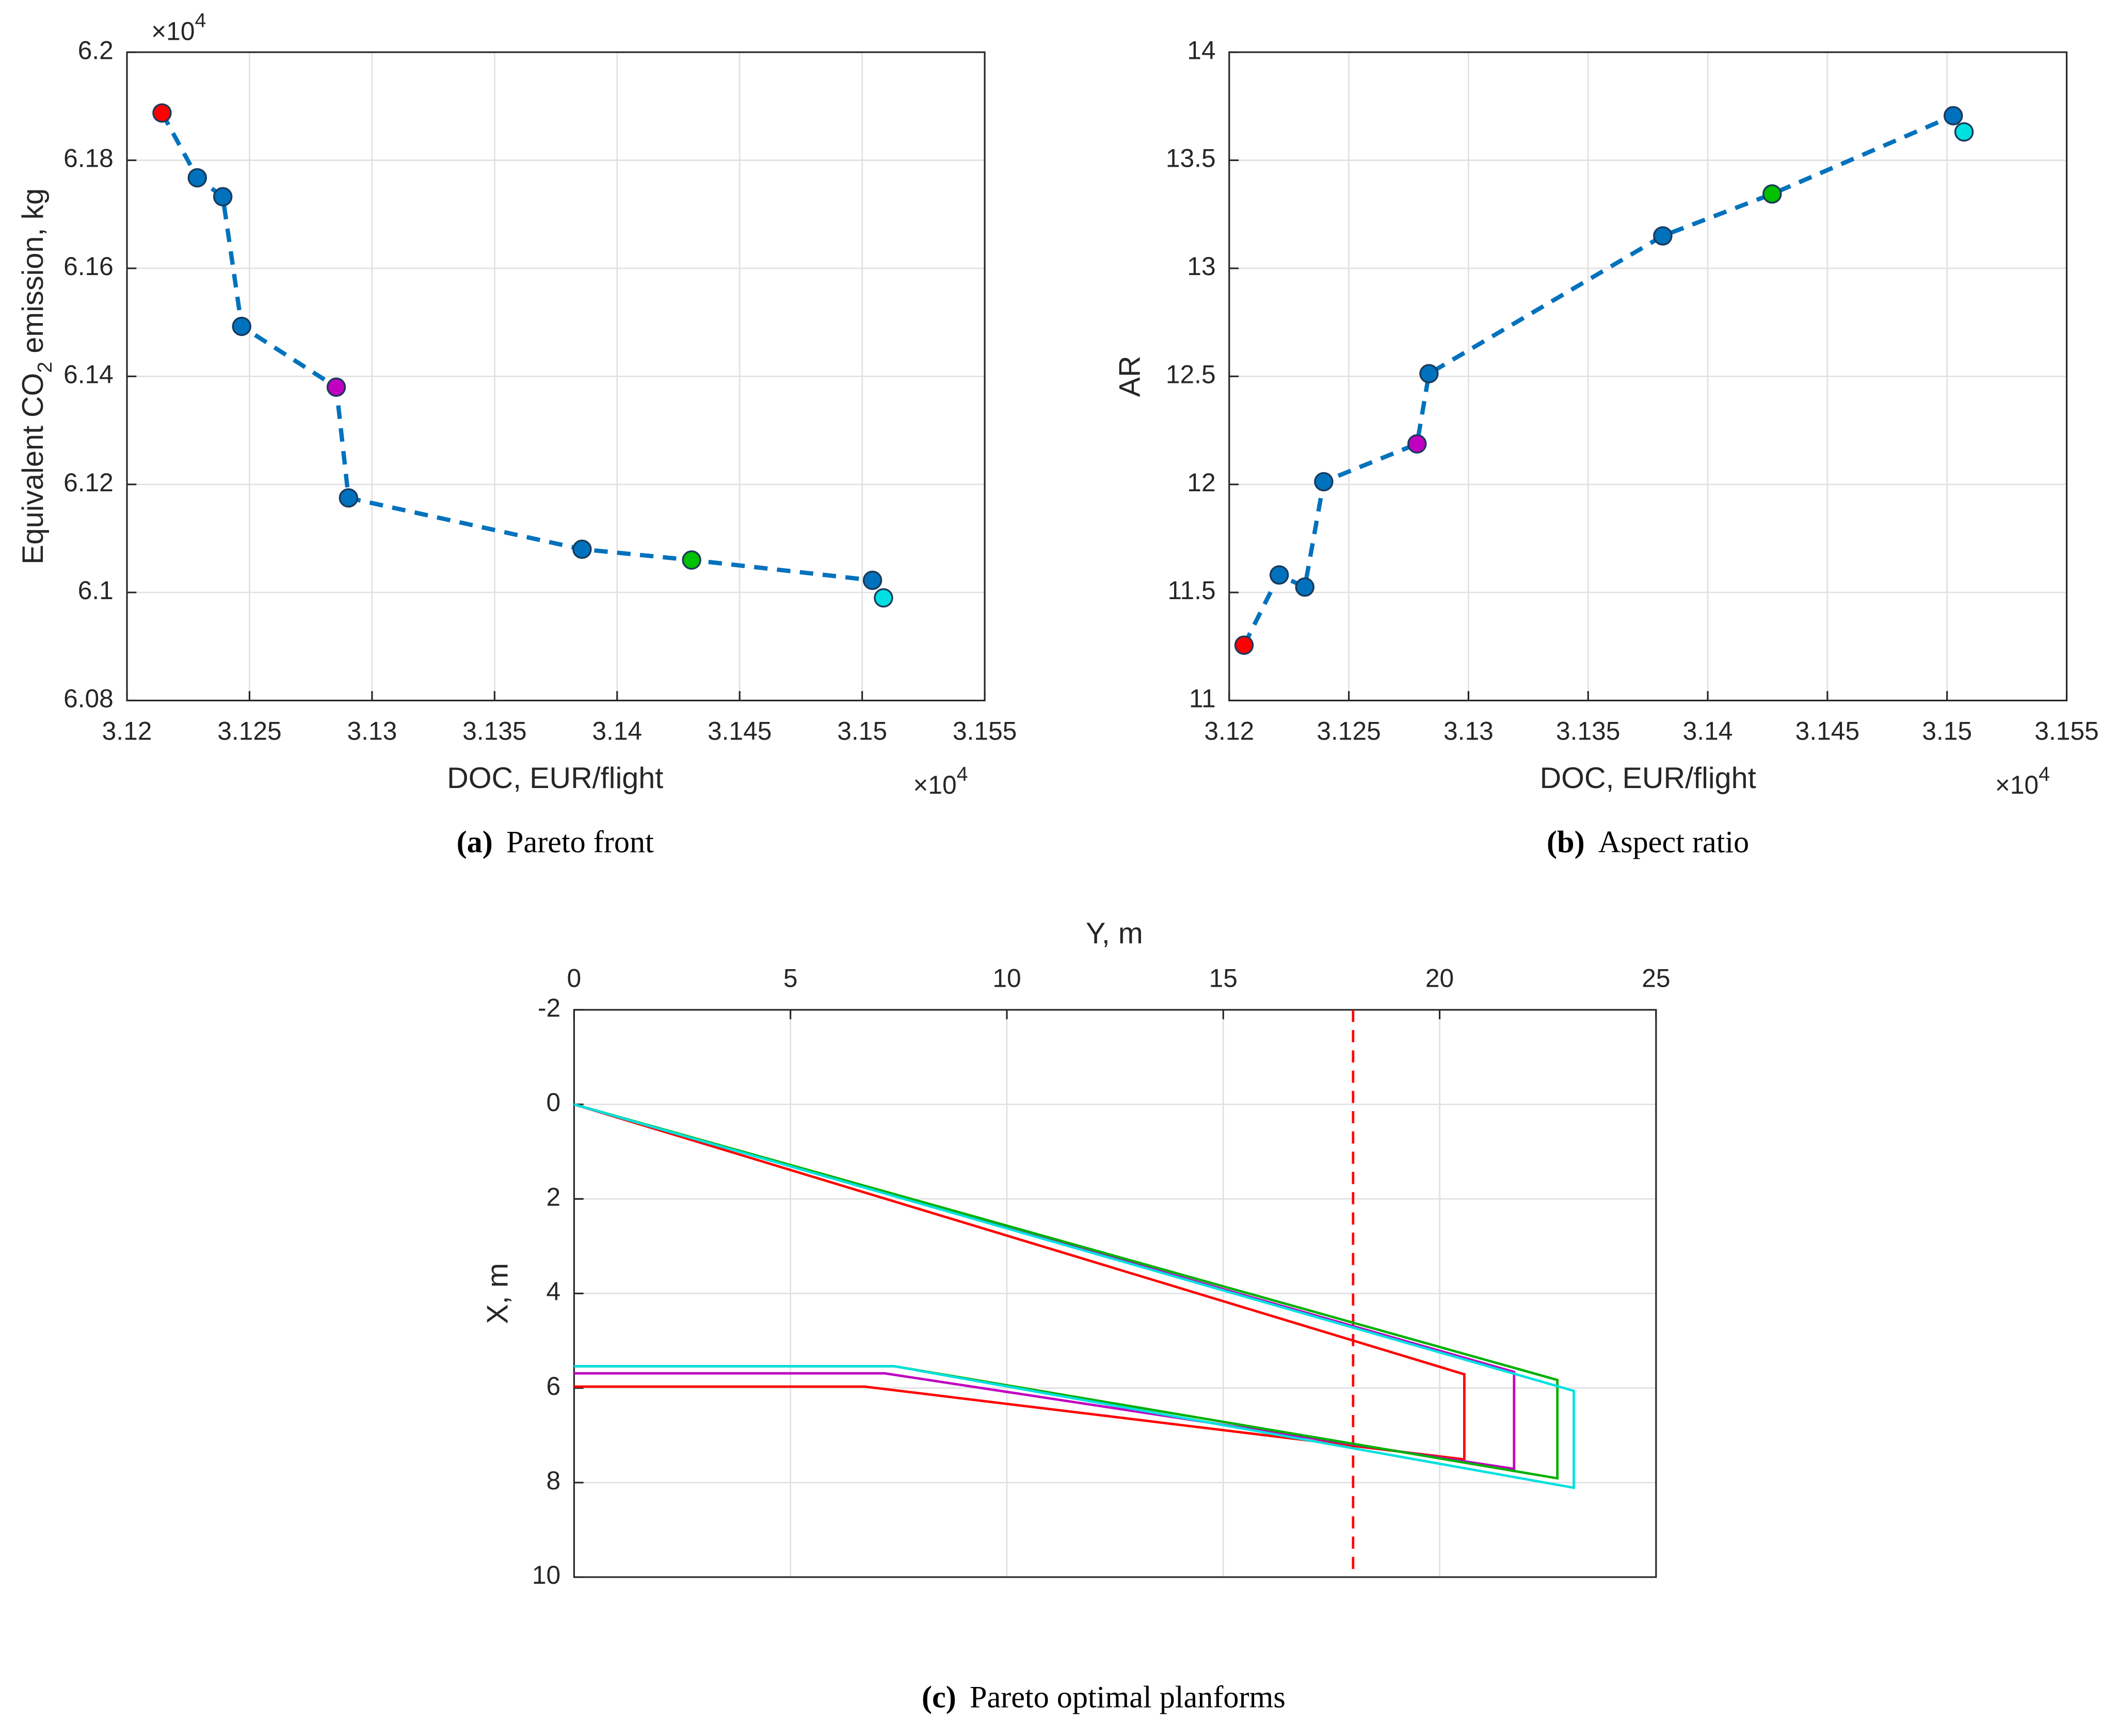 The width and height of the screenshot is (2118, 1736). I want to click on y-multiplier-part: 4, so click(201, 20).